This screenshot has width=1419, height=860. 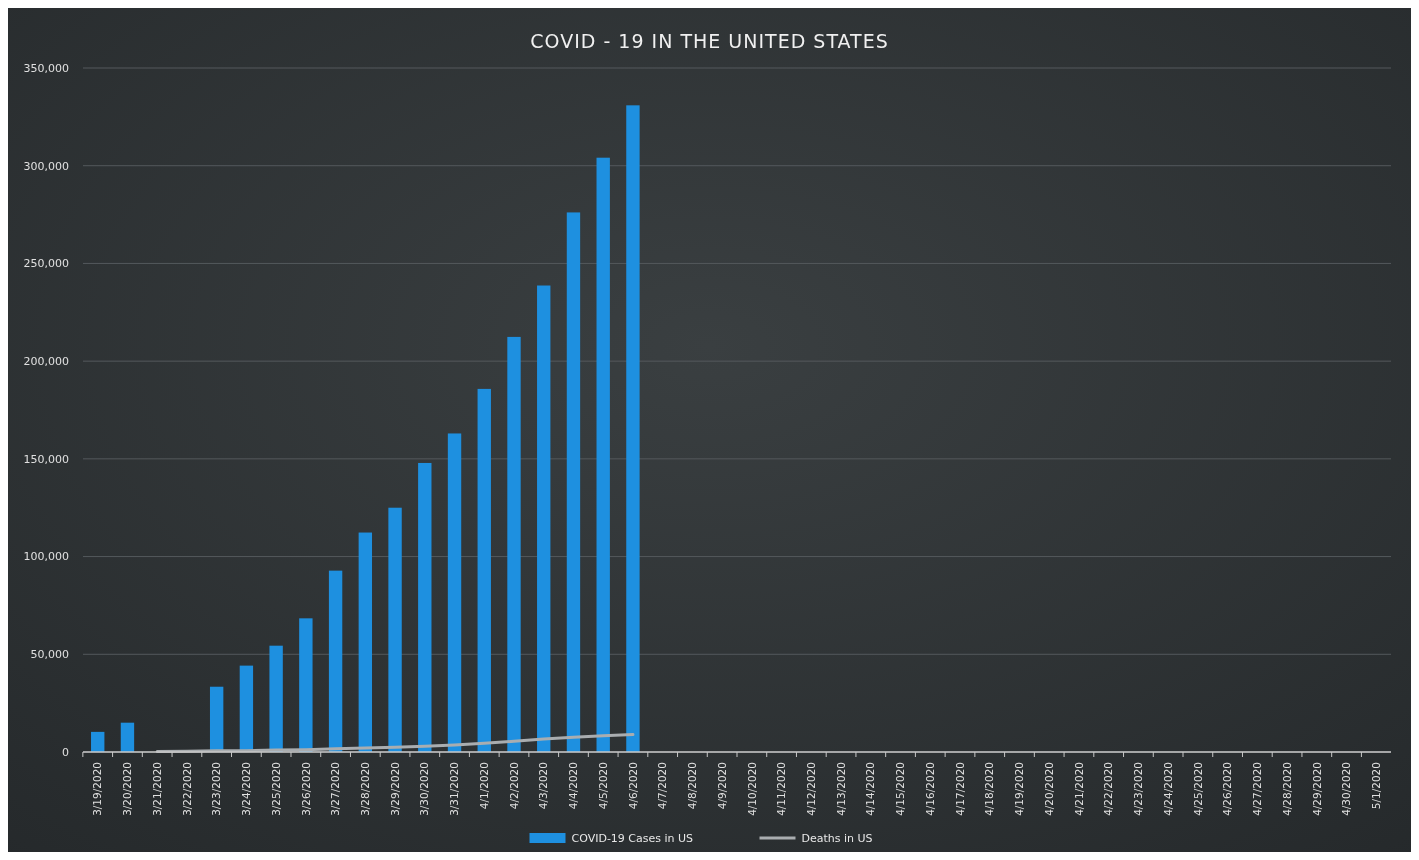 What do you see at coordinates (156, 789) in the screenshot?
I see `x-tick-label: 3/21/2020` at bounding box center [156, 789].